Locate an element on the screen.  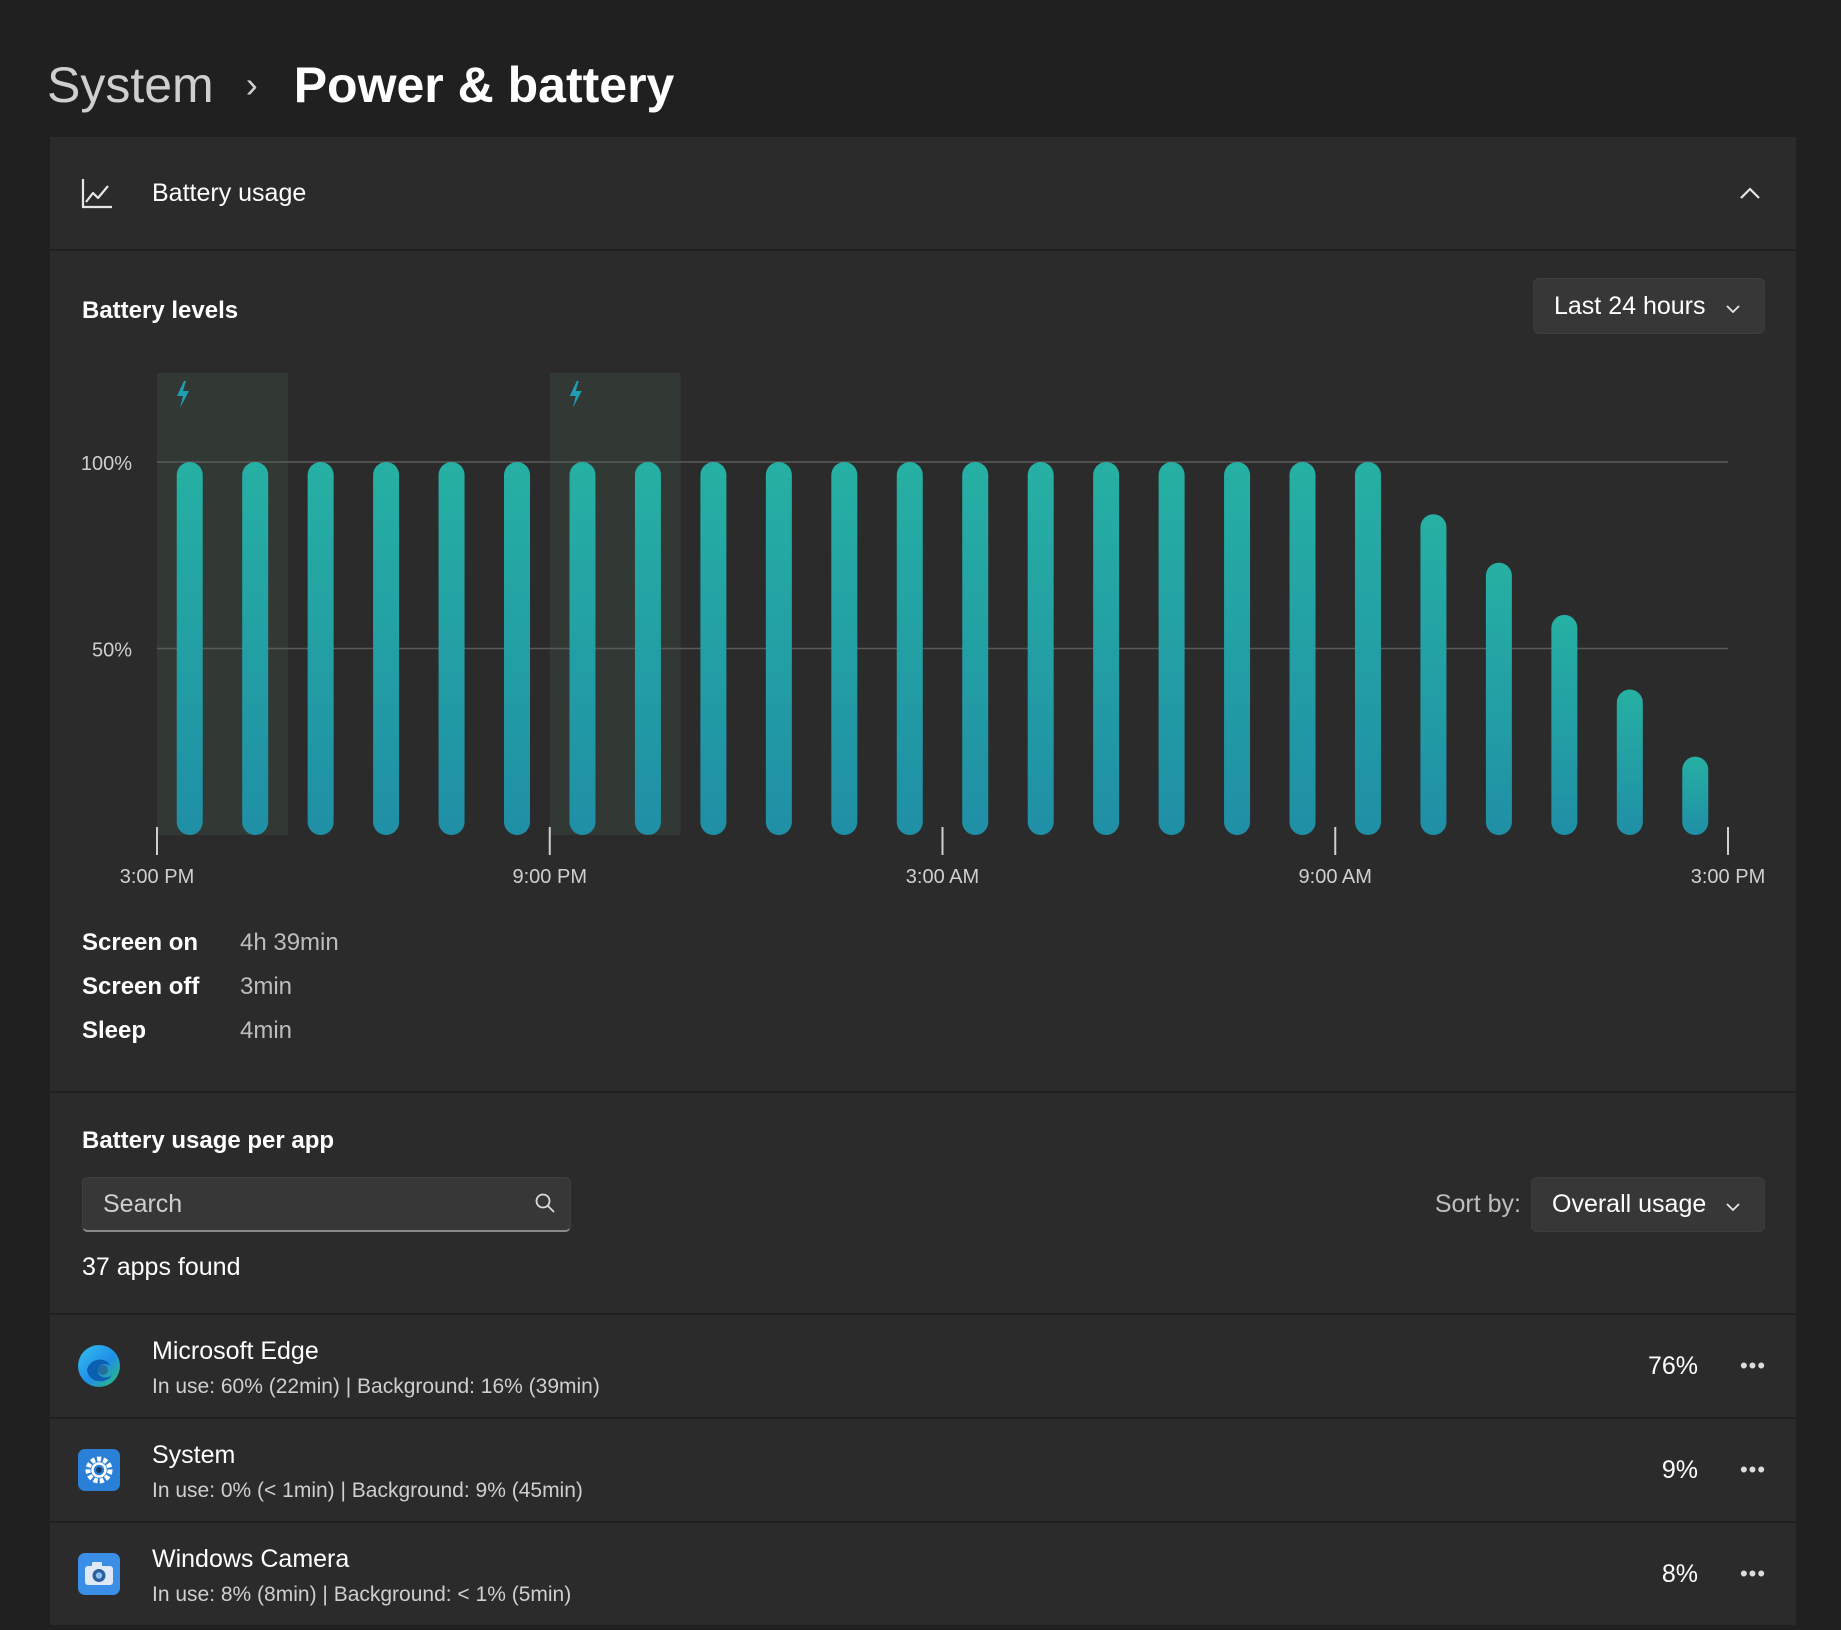
sort-value: Overall usage is located at coordinates (1629, 1204).